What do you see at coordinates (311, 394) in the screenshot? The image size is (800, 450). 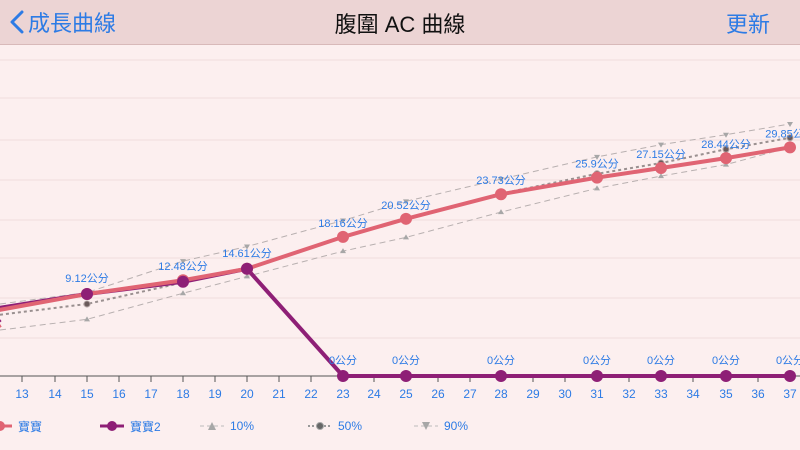 I see `x-tick-label: 22` at bounding box center [311, 394].